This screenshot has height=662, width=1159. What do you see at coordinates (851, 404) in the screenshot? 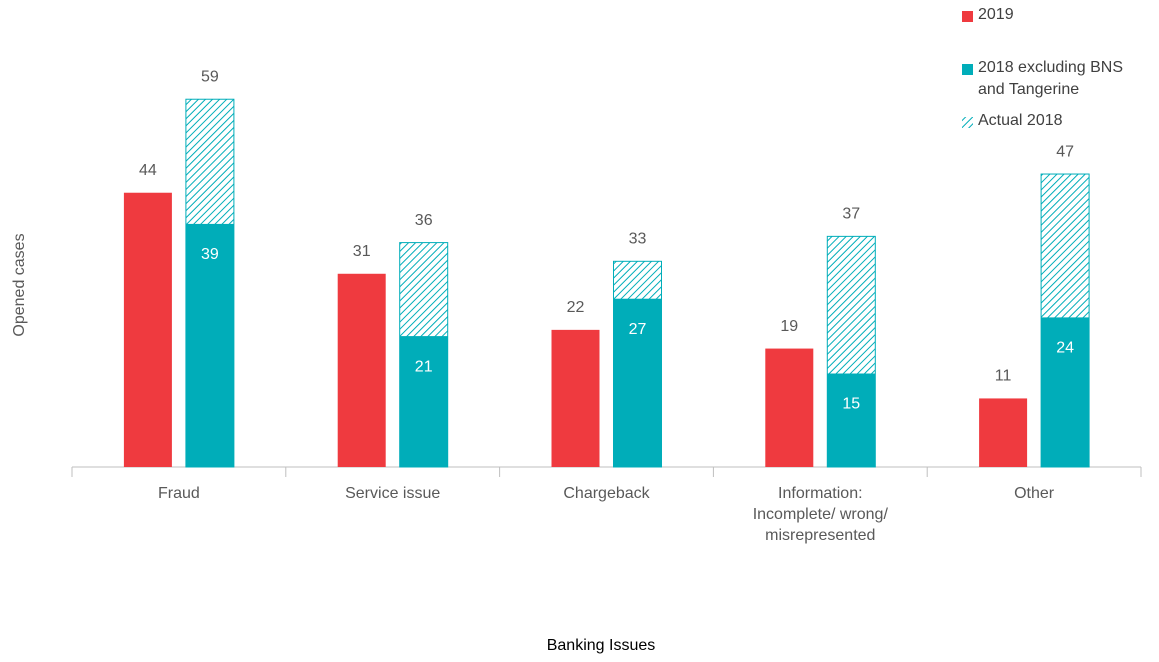
I see `data-label: 15` at bounding box center [851, 404].